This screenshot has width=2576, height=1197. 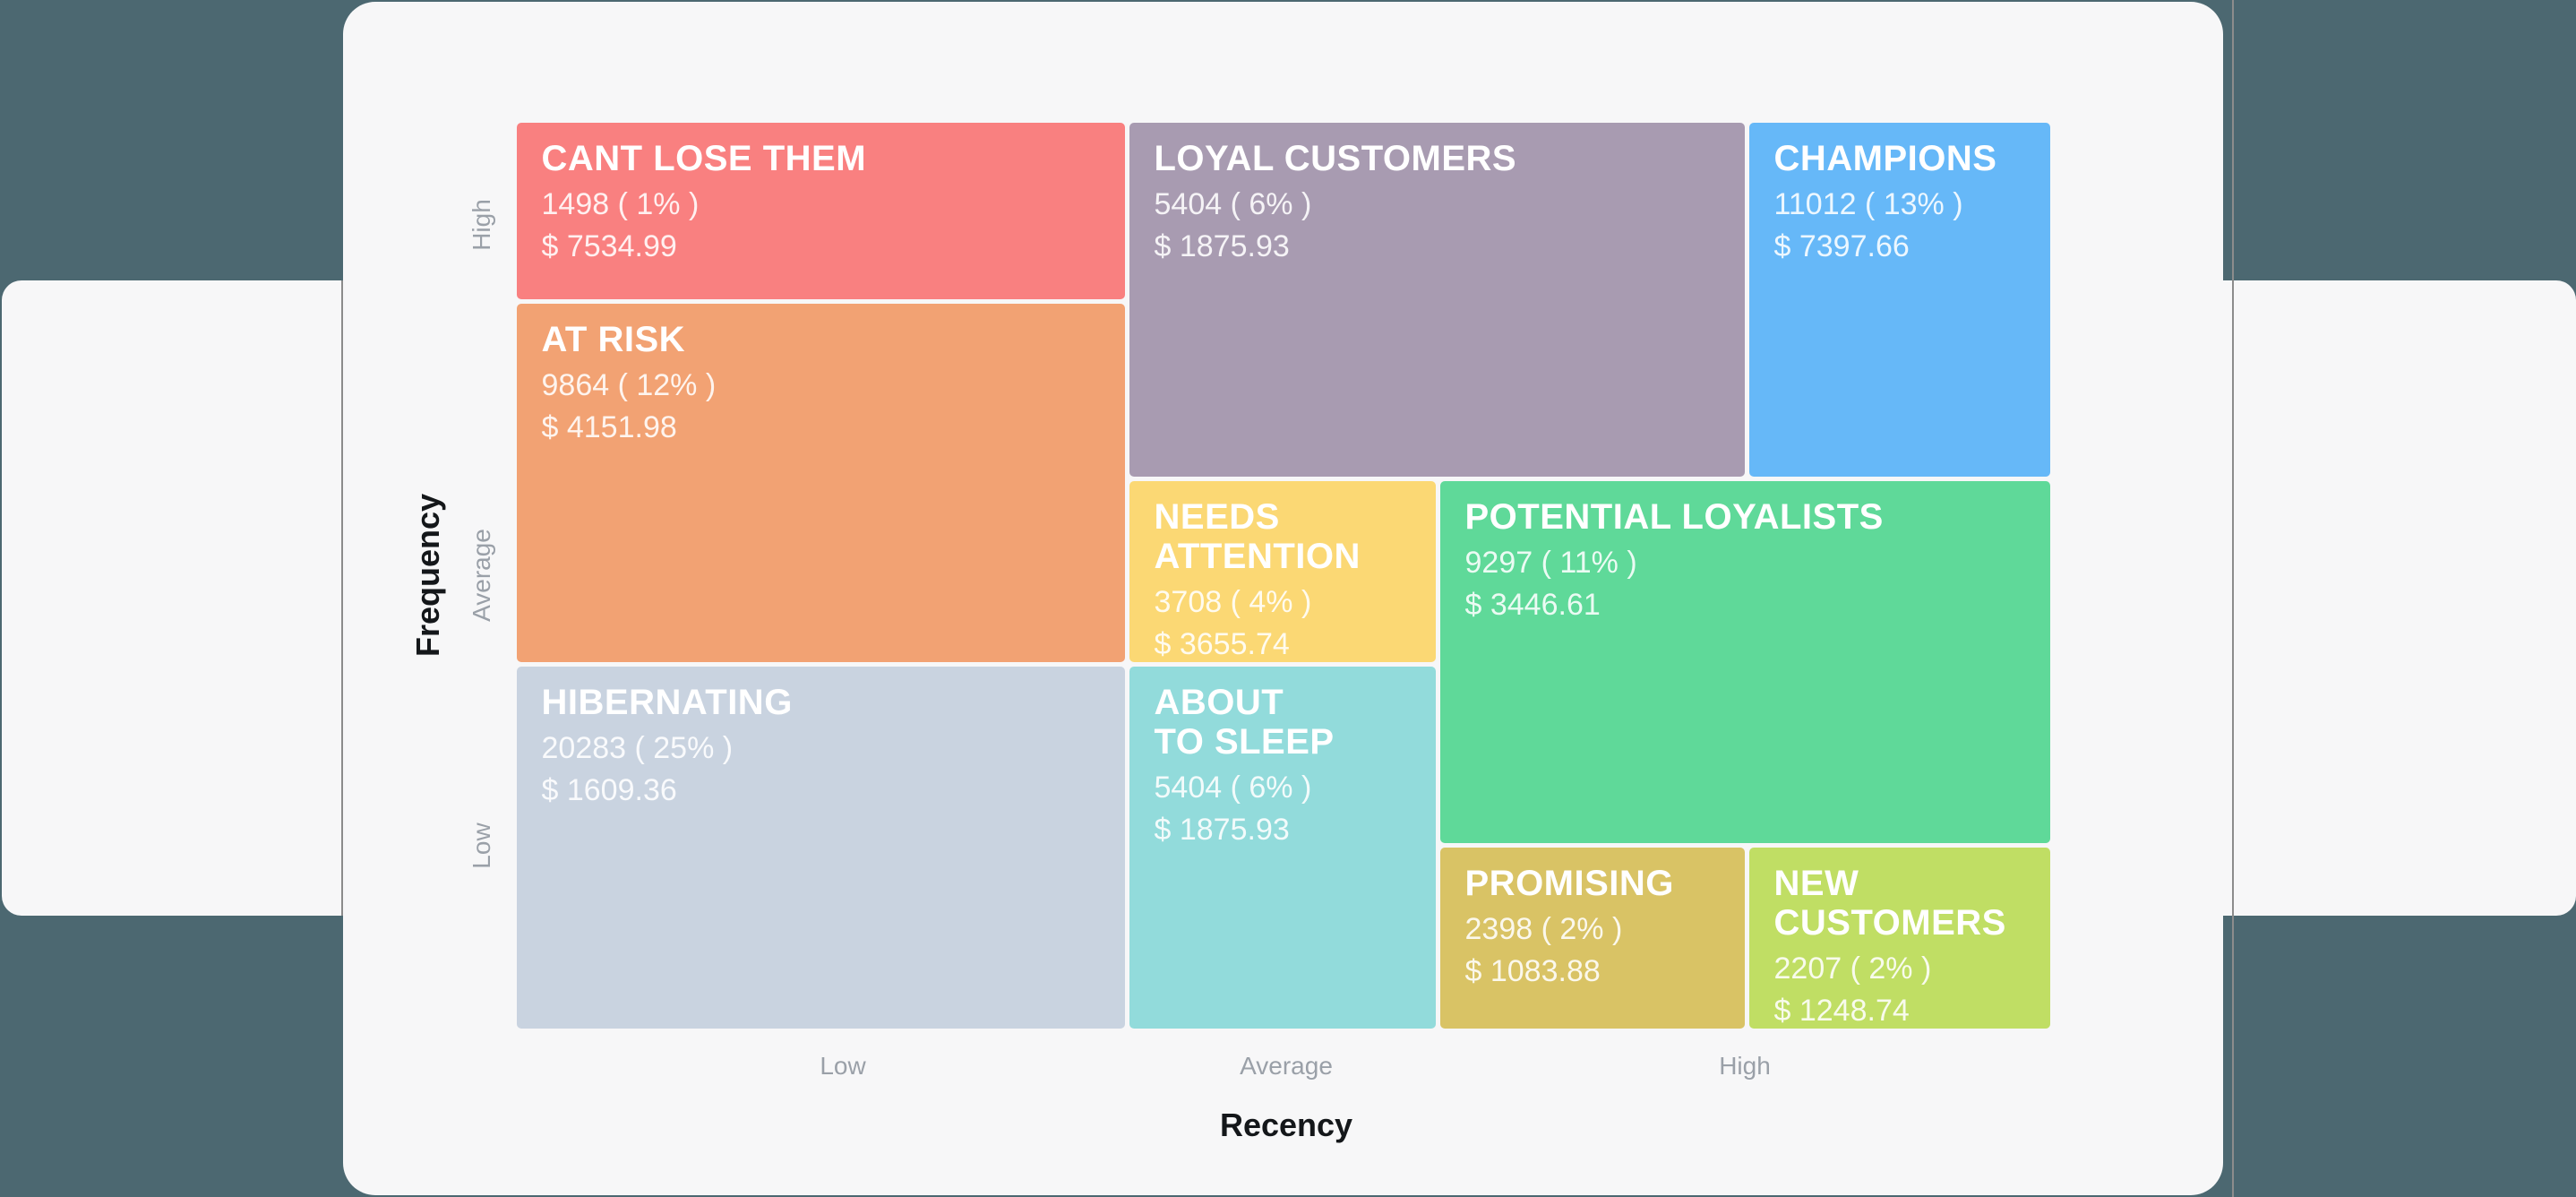 I want to click on segment-title: PROMISING, so click(x=1569, y=883).